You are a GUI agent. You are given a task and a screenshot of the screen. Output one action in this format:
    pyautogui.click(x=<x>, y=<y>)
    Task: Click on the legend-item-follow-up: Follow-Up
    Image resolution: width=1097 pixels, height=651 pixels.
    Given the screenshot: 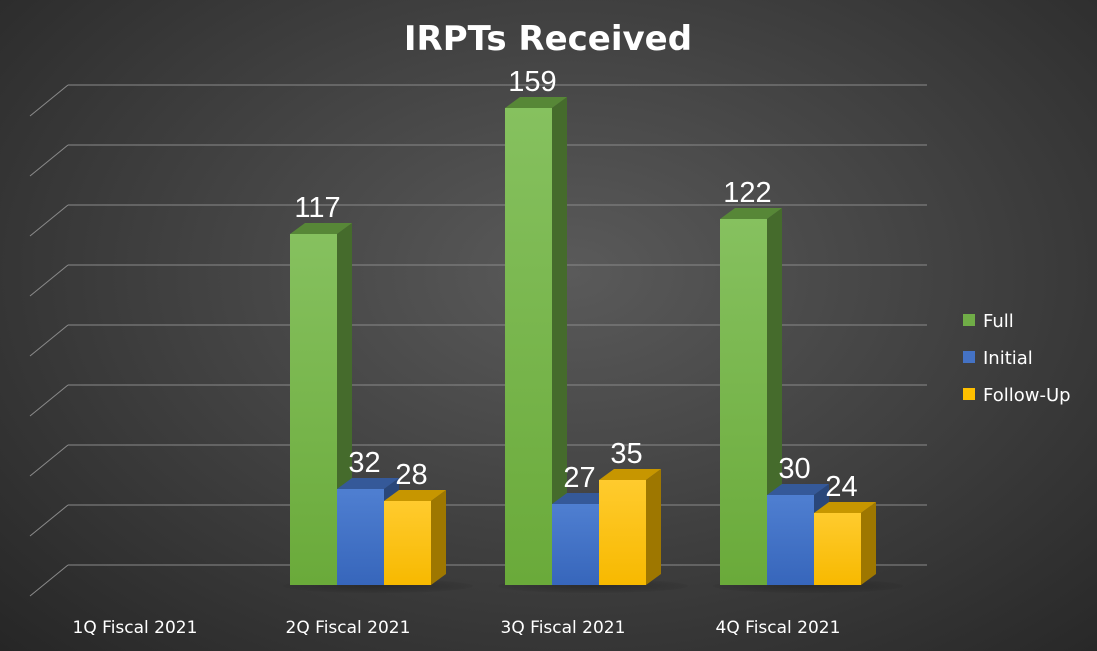 What is the action you would take?
    pyautogui.click(x=1017, y=395)
    